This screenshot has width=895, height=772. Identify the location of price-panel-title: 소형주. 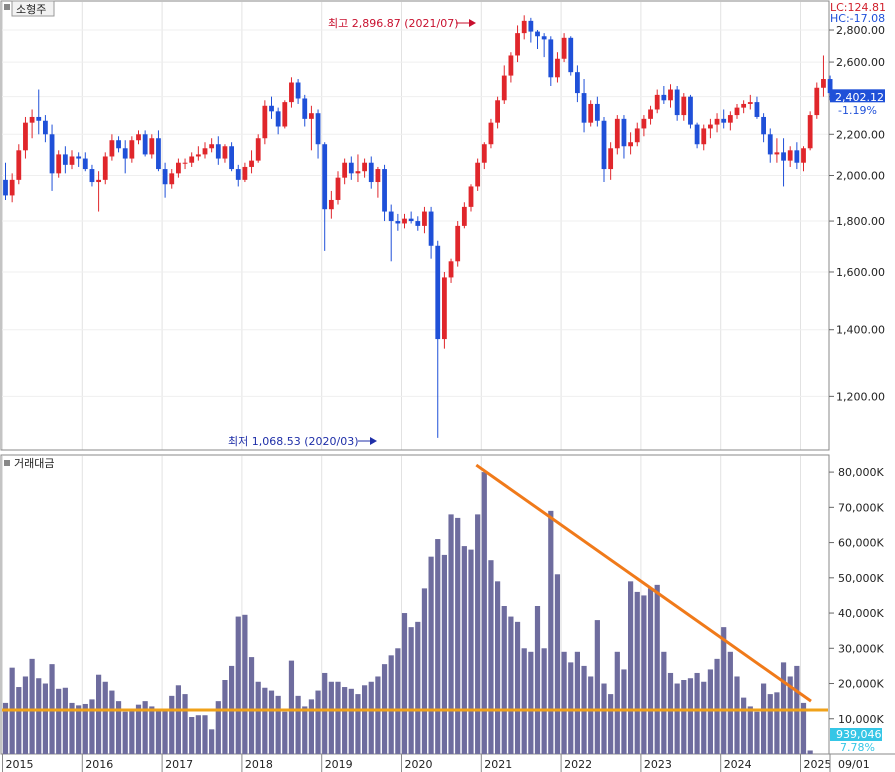
(31, 9).